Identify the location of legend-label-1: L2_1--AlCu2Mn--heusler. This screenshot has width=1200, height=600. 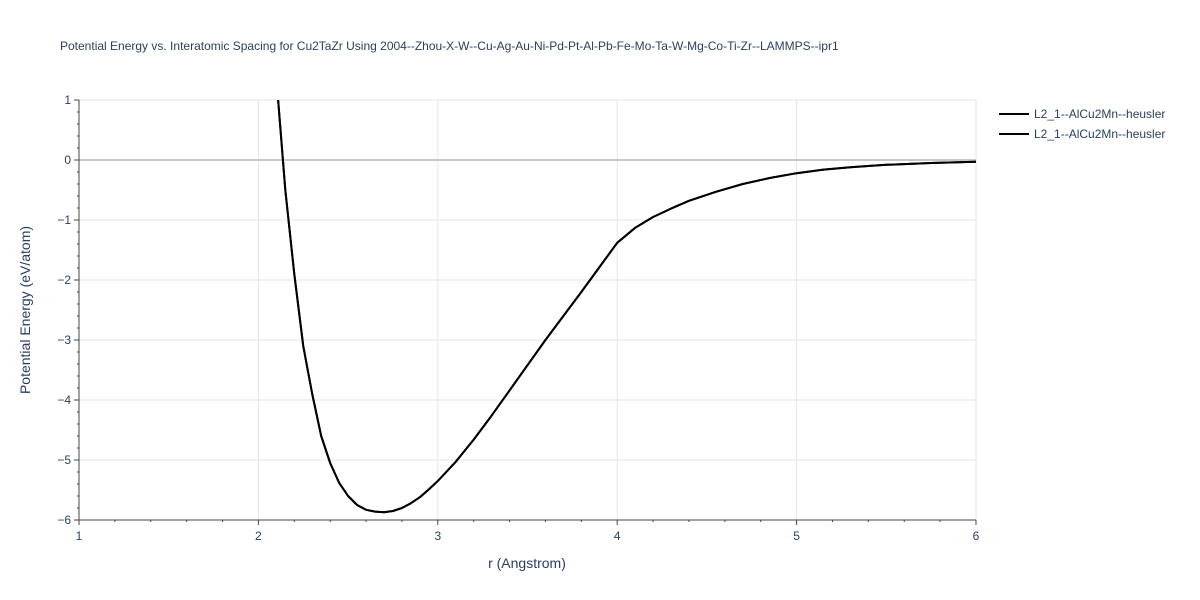
(1099, 114).